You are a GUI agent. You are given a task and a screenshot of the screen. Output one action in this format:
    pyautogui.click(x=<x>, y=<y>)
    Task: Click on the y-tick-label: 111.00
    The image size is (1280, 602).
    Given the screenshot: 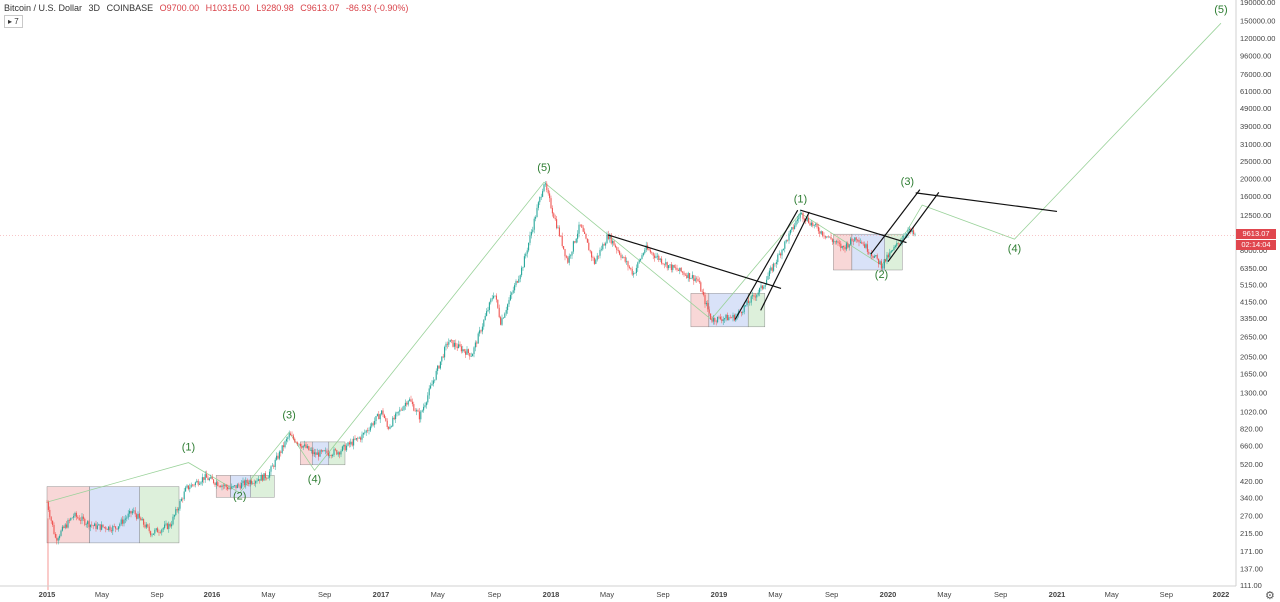 What is the action you would take?
    pyautogui.click(x=1251, y=585)
    